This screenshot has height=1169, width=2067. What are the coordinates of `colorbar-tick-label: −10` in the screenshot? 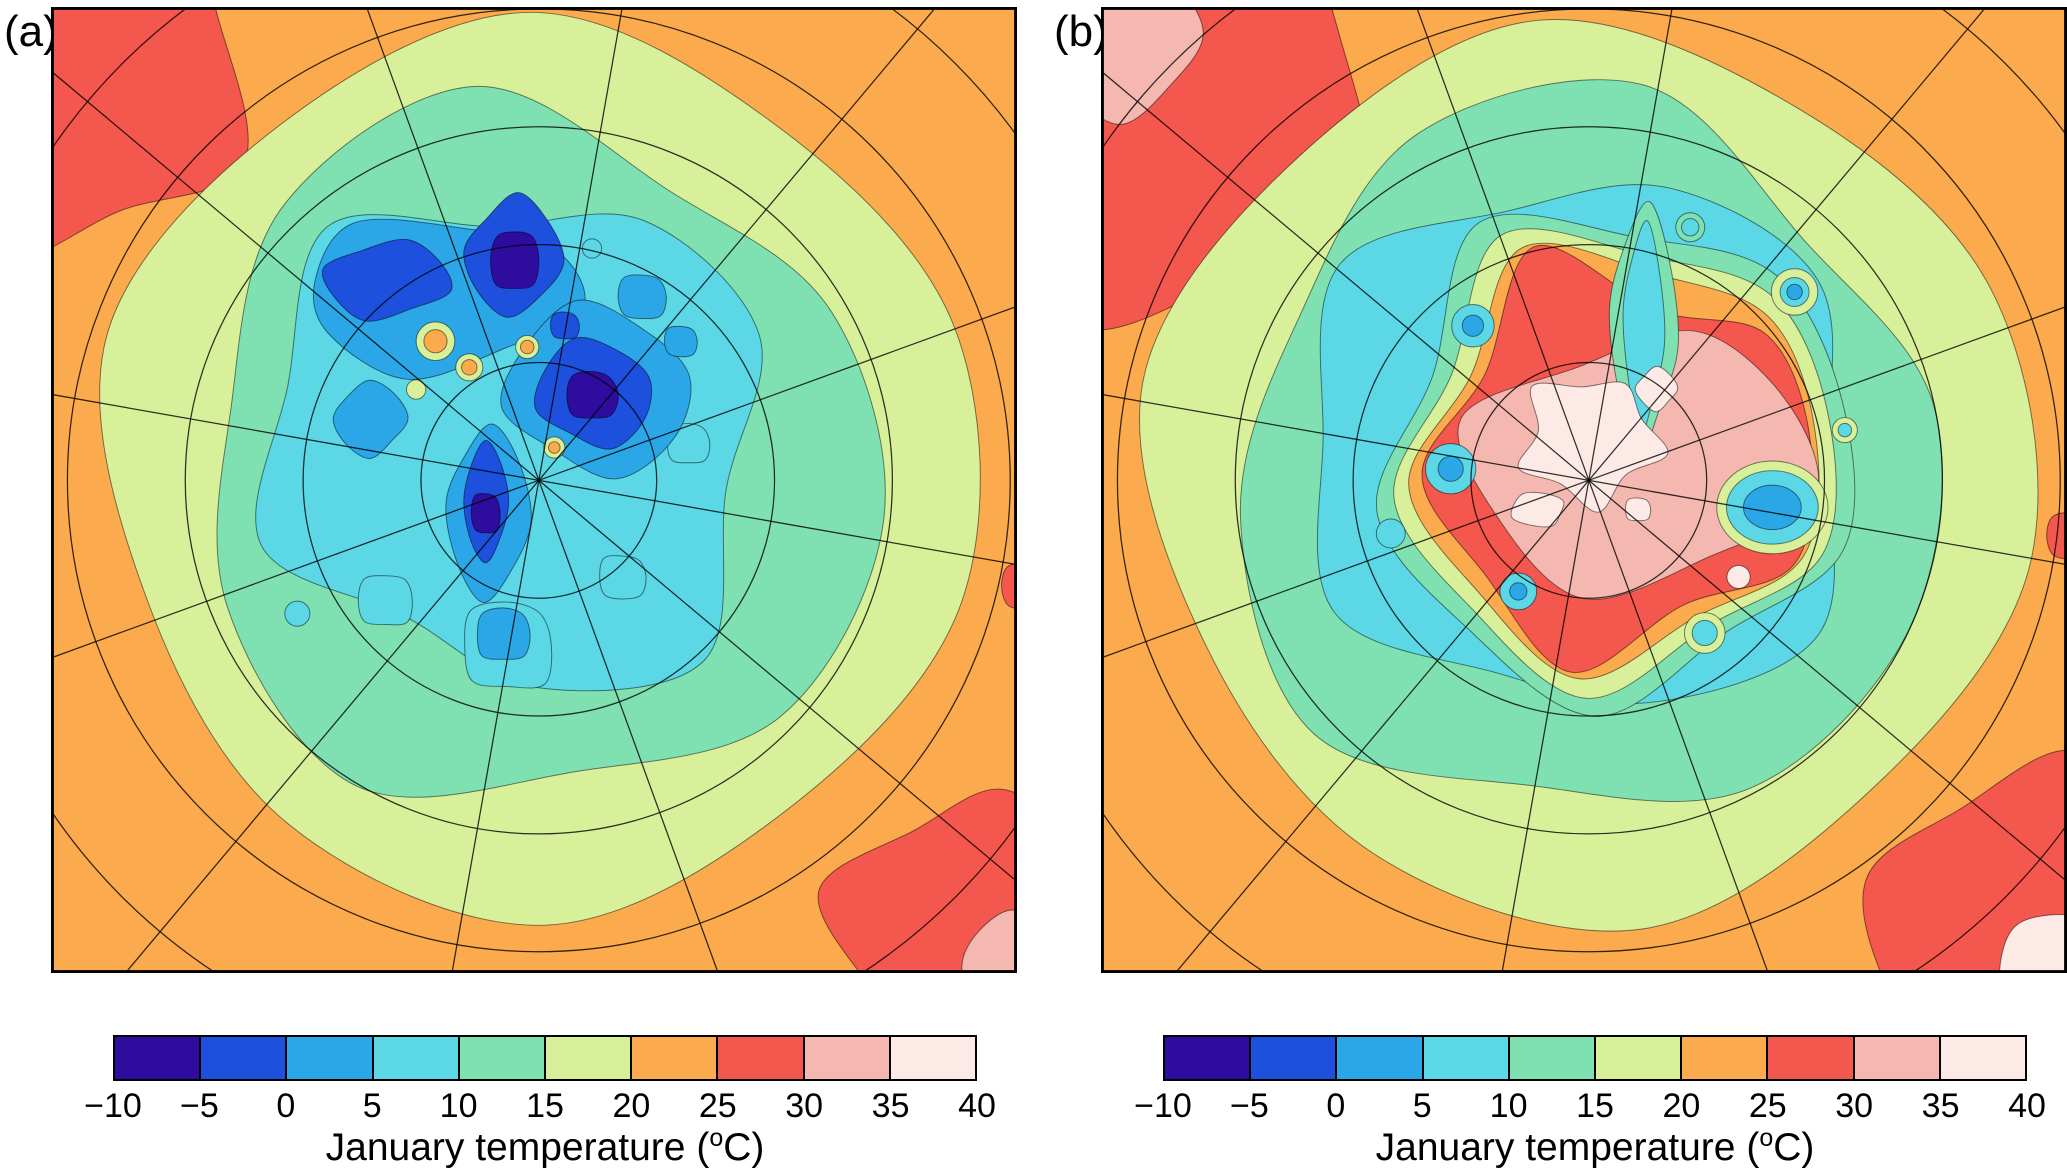 It's located at (1163, 1106).